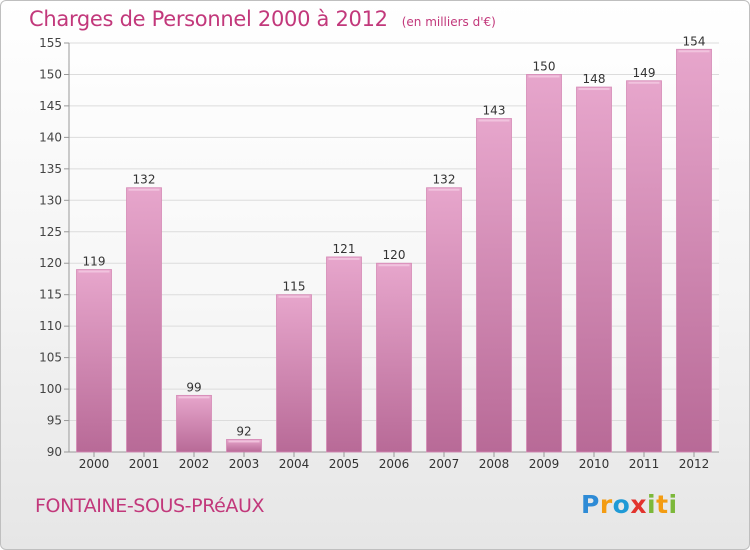 The image size is (750, 550). I want to click on y-tick-label: 140, so click(50, 137).